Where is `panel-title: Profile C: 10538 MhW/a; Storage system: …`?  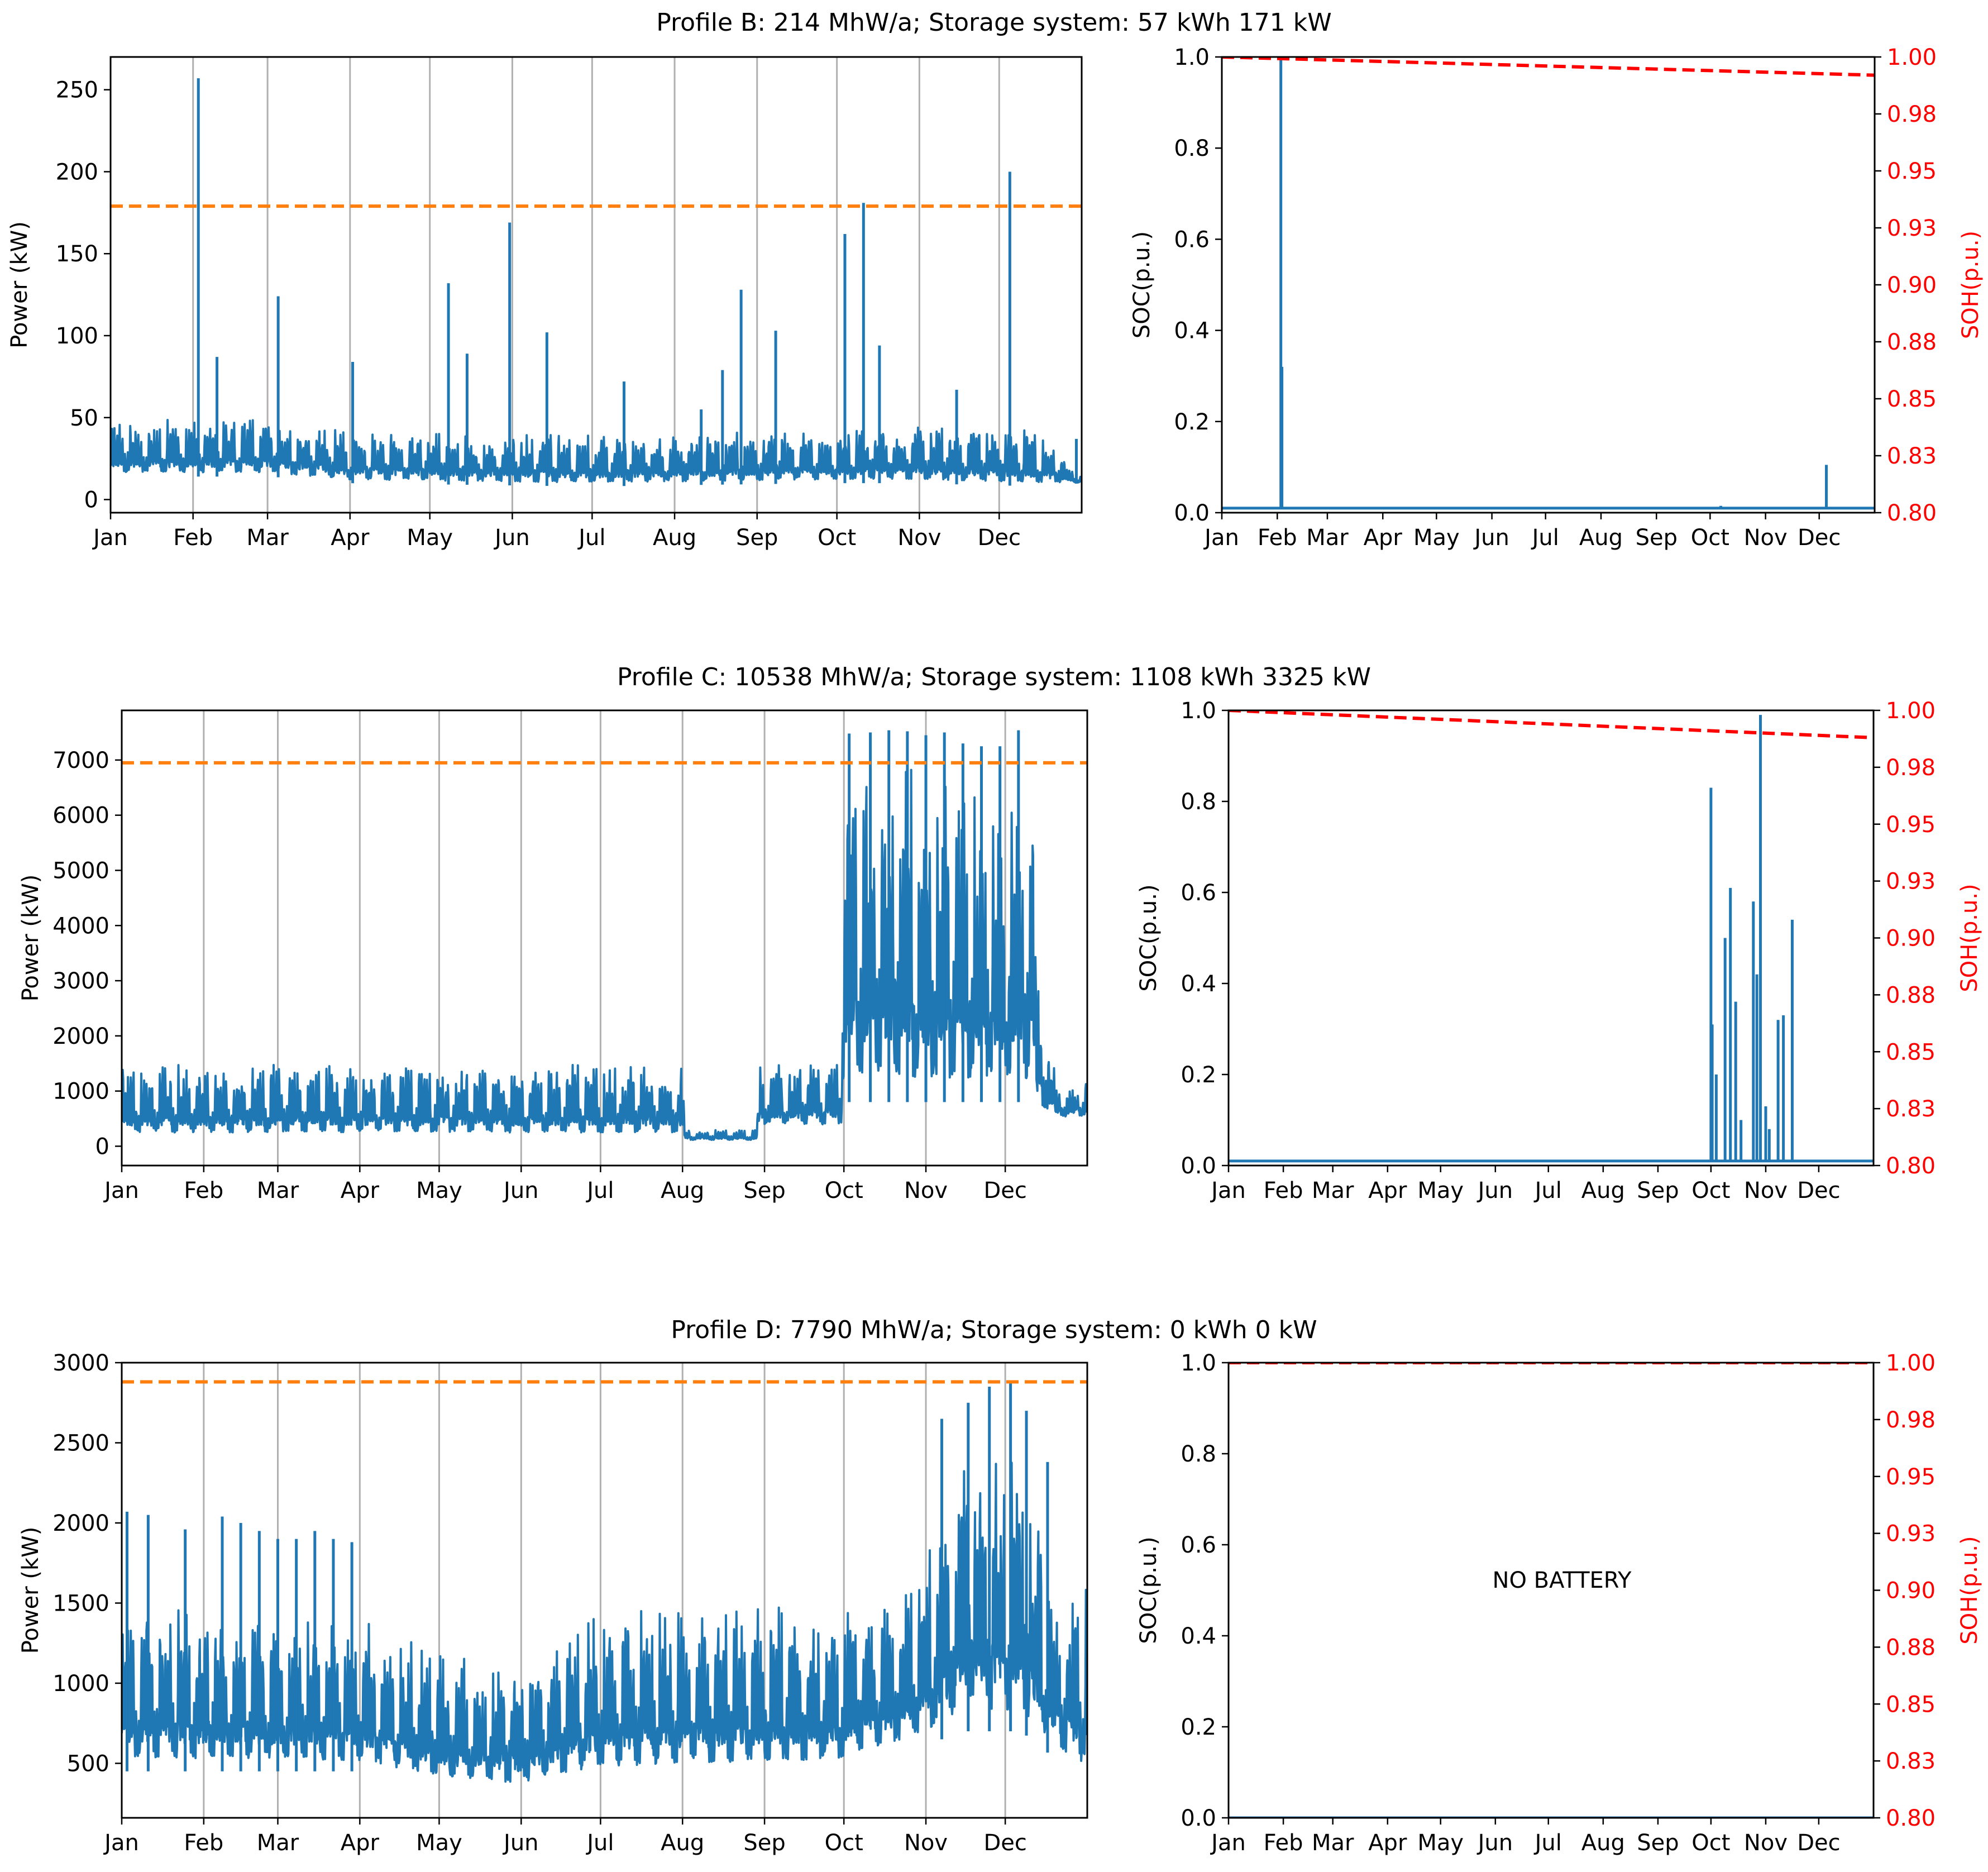 panel-title: Profile C: 10538 MhW/a; Storage system: … is located at coordinates (994, 677).